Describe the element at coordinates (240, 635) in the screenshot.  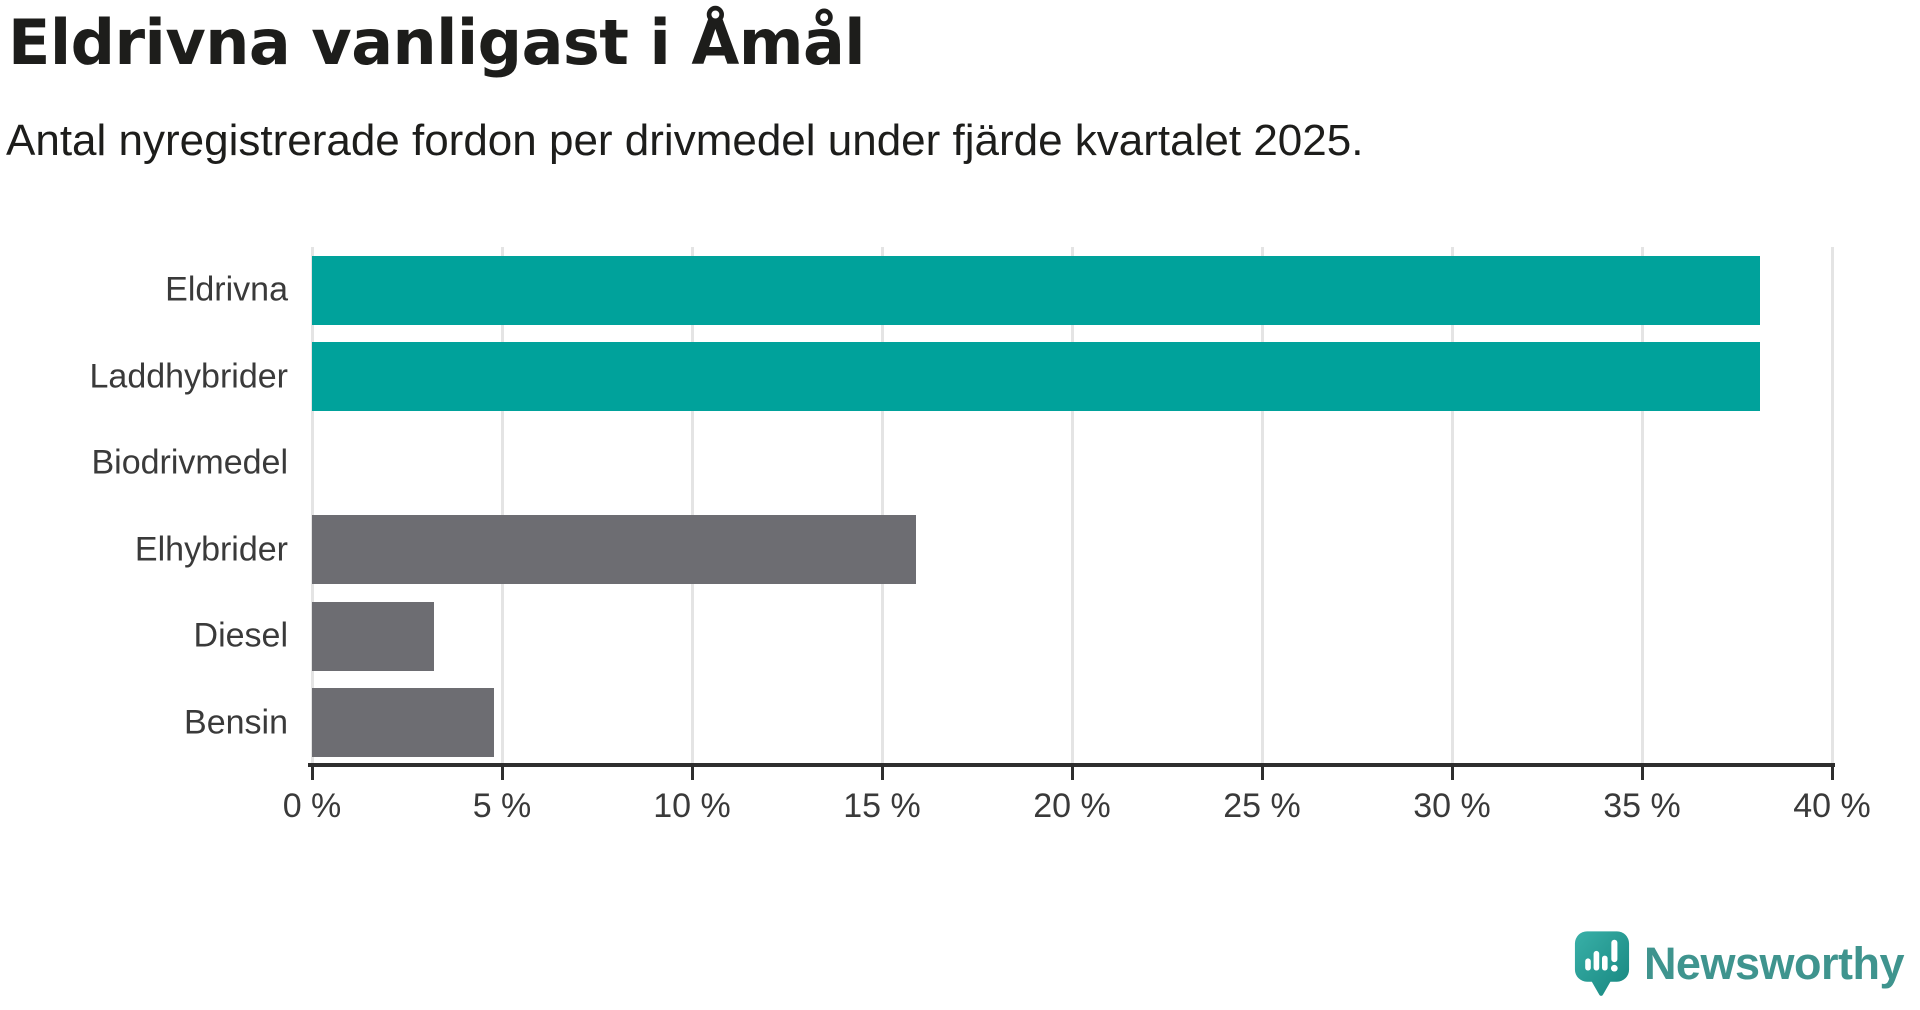
I see `category-label: Diesel` at that location.